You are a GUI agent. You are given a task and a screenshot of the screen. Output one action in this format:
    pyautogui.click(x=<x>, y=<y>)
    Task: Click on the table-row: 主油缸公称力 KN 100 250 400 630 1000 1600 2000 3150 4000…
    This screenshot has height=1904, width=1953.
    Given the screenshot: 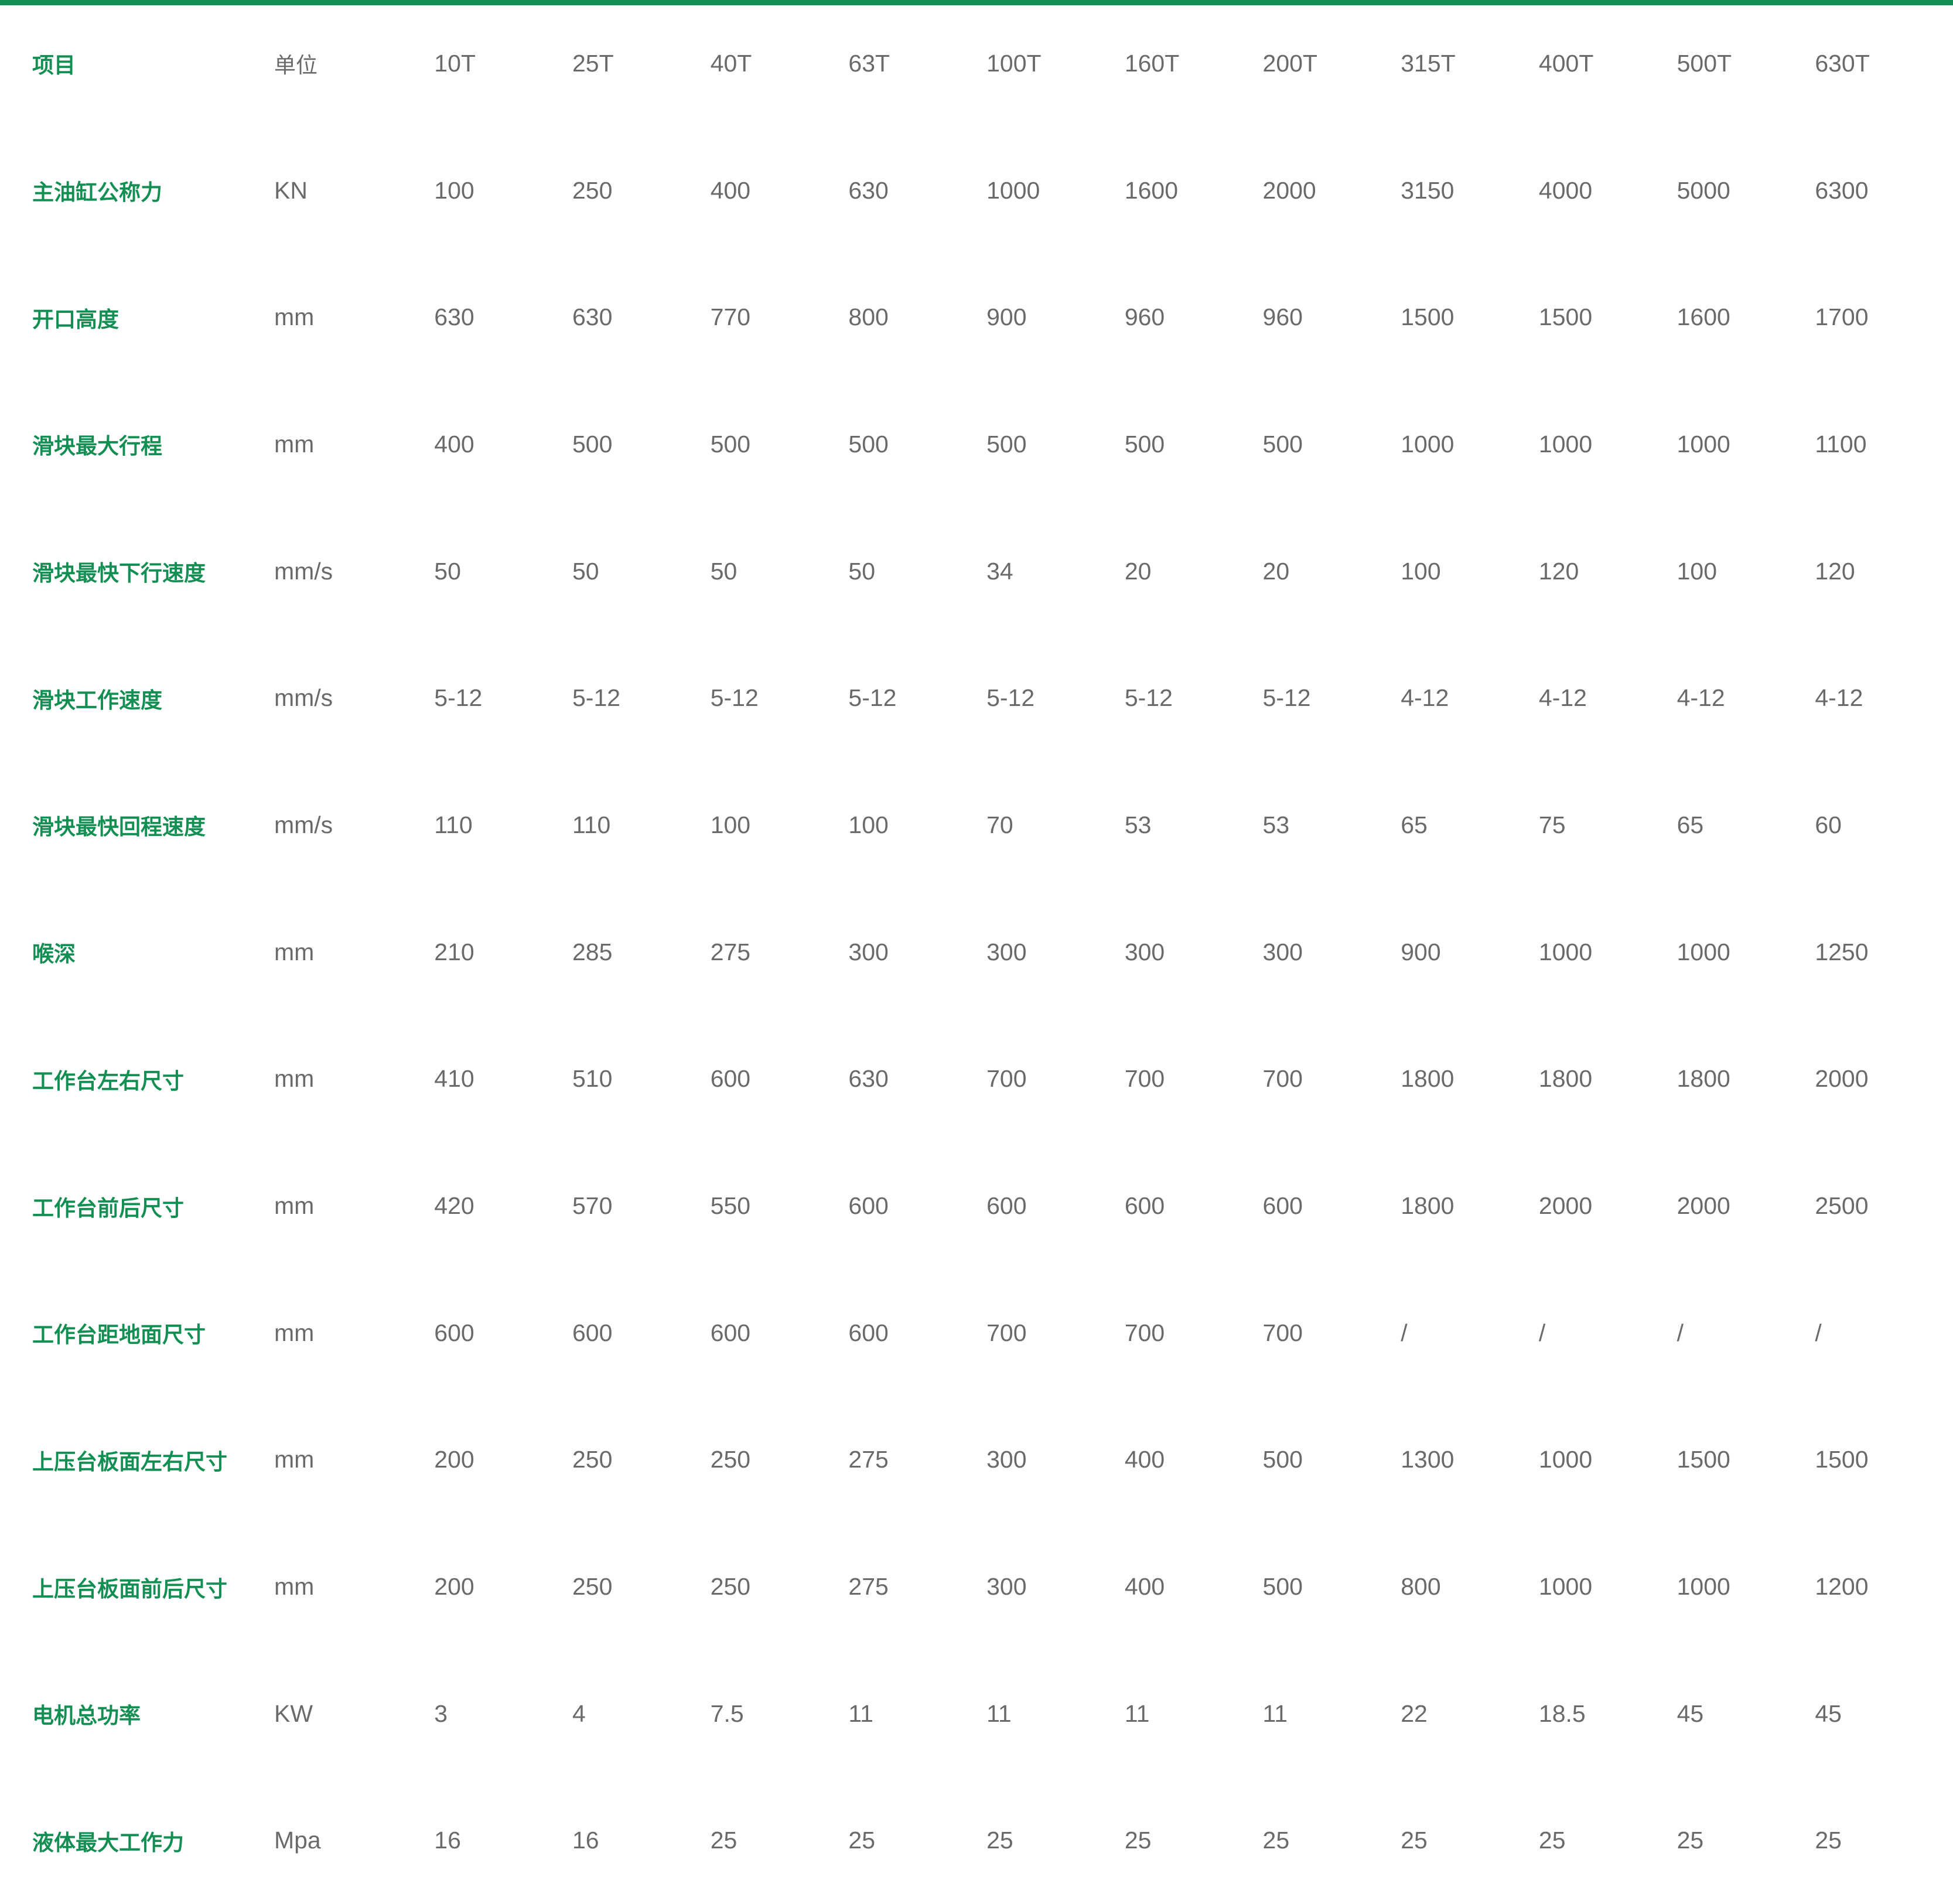 What is the action you would take?
    pyautogui.click(x=976, y=190)
    